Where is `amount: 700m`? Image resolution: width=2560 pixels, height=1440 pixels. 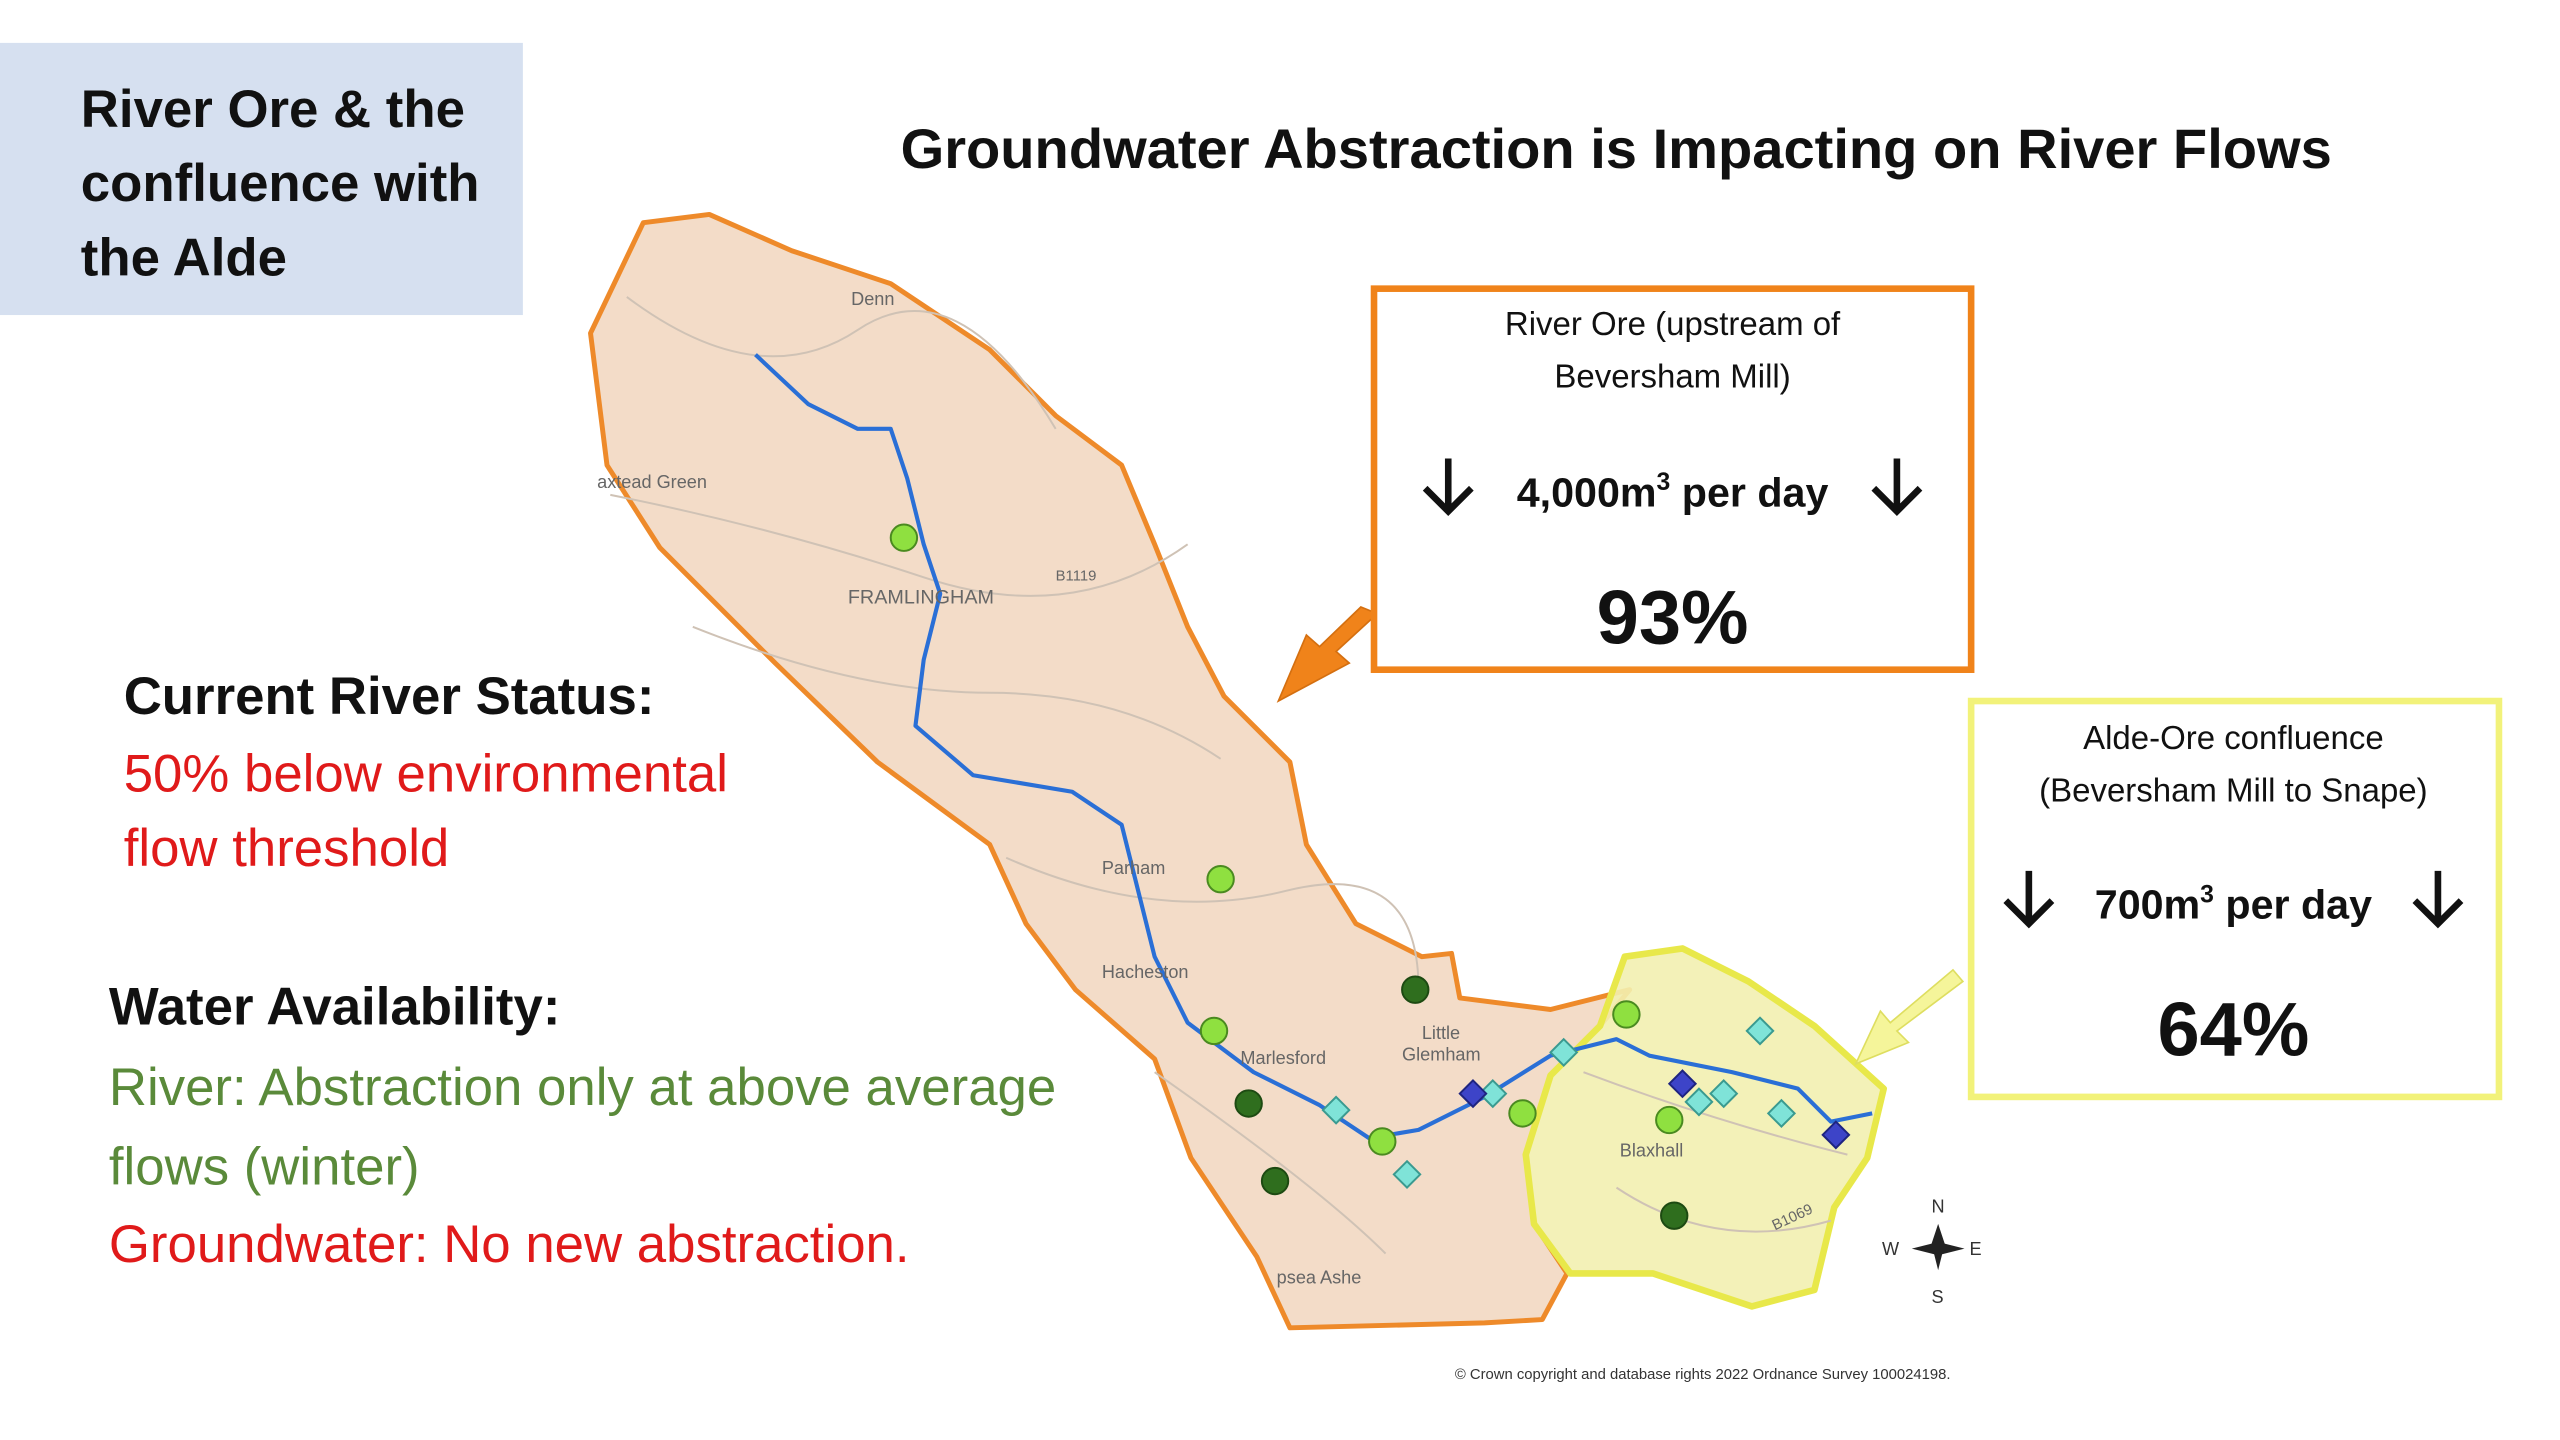
amount: 700m is located at coordinates (2147, 905).